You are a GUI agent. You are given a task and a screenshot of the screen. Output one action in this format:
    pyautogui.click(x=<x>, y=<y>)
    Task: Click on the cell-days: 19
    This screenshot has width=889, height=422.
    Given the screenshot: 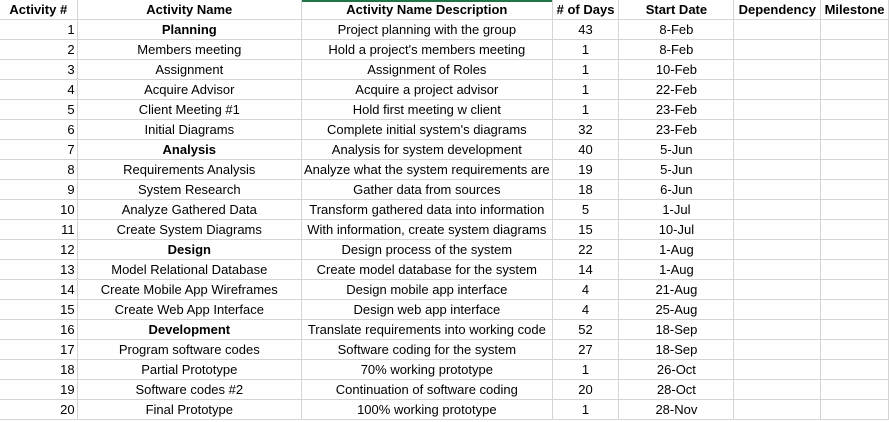 What is the action you would take?
    pyautogui.click(x=586, y=169)
    